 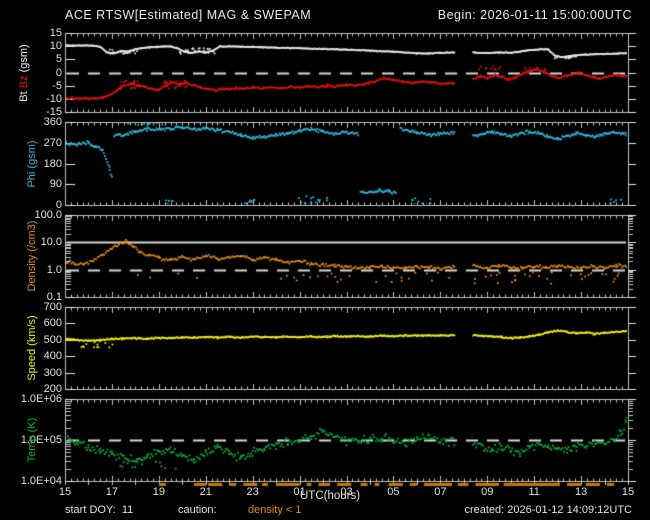 What do you see at coordinates (55, 184) in the screenshot?
I see `y-tick-label-phi: 90` at bounding box center [55, 184].